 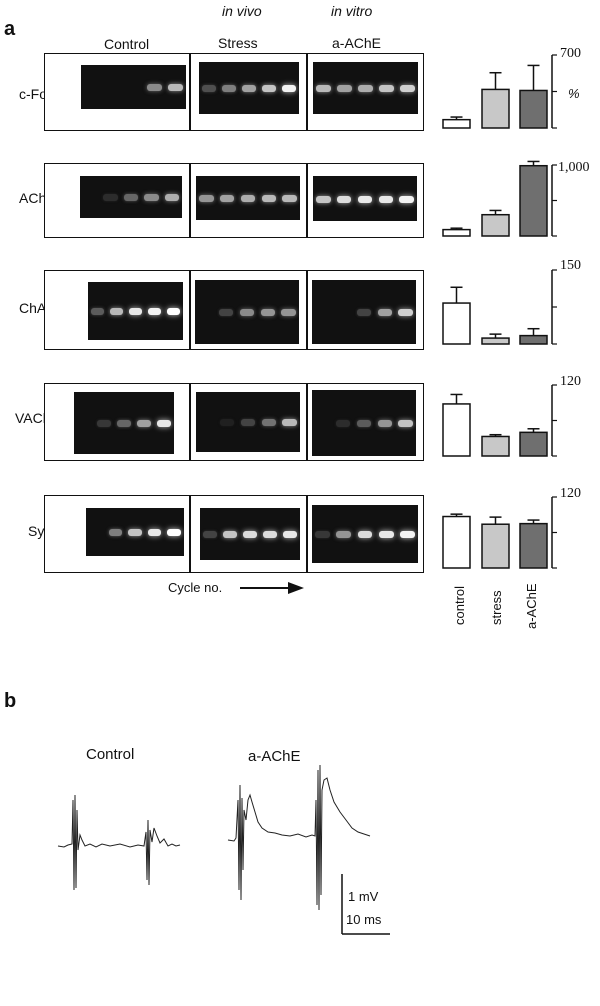 I want to click on column-header-aache: a-AChE, so click(x=357, y=43).